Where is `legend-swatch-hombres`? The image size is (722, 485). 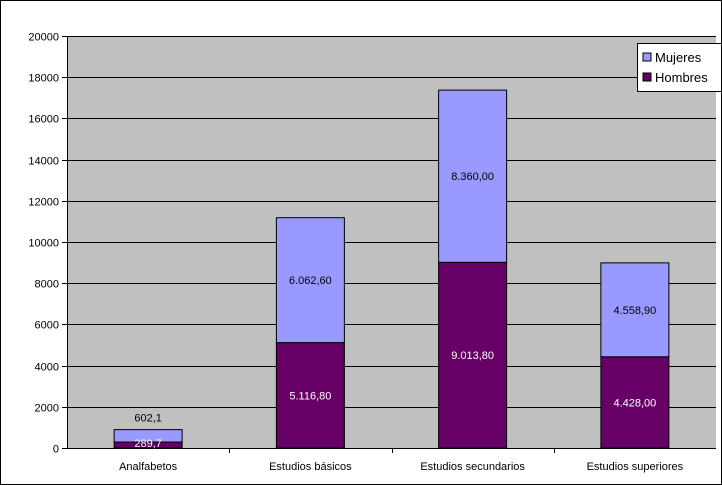 legend-swatch-hombres is located at coordinates (647, 77).